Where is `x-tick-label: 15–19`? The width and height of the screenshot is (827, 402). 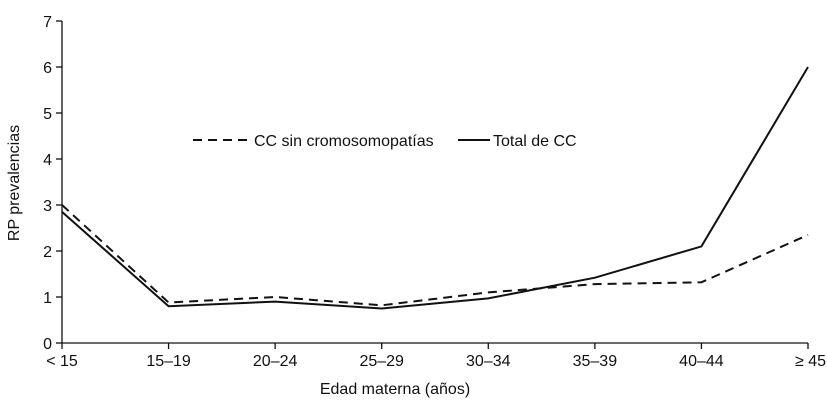 x-tick-label: 15–19 is located at coordinates (168, 361).